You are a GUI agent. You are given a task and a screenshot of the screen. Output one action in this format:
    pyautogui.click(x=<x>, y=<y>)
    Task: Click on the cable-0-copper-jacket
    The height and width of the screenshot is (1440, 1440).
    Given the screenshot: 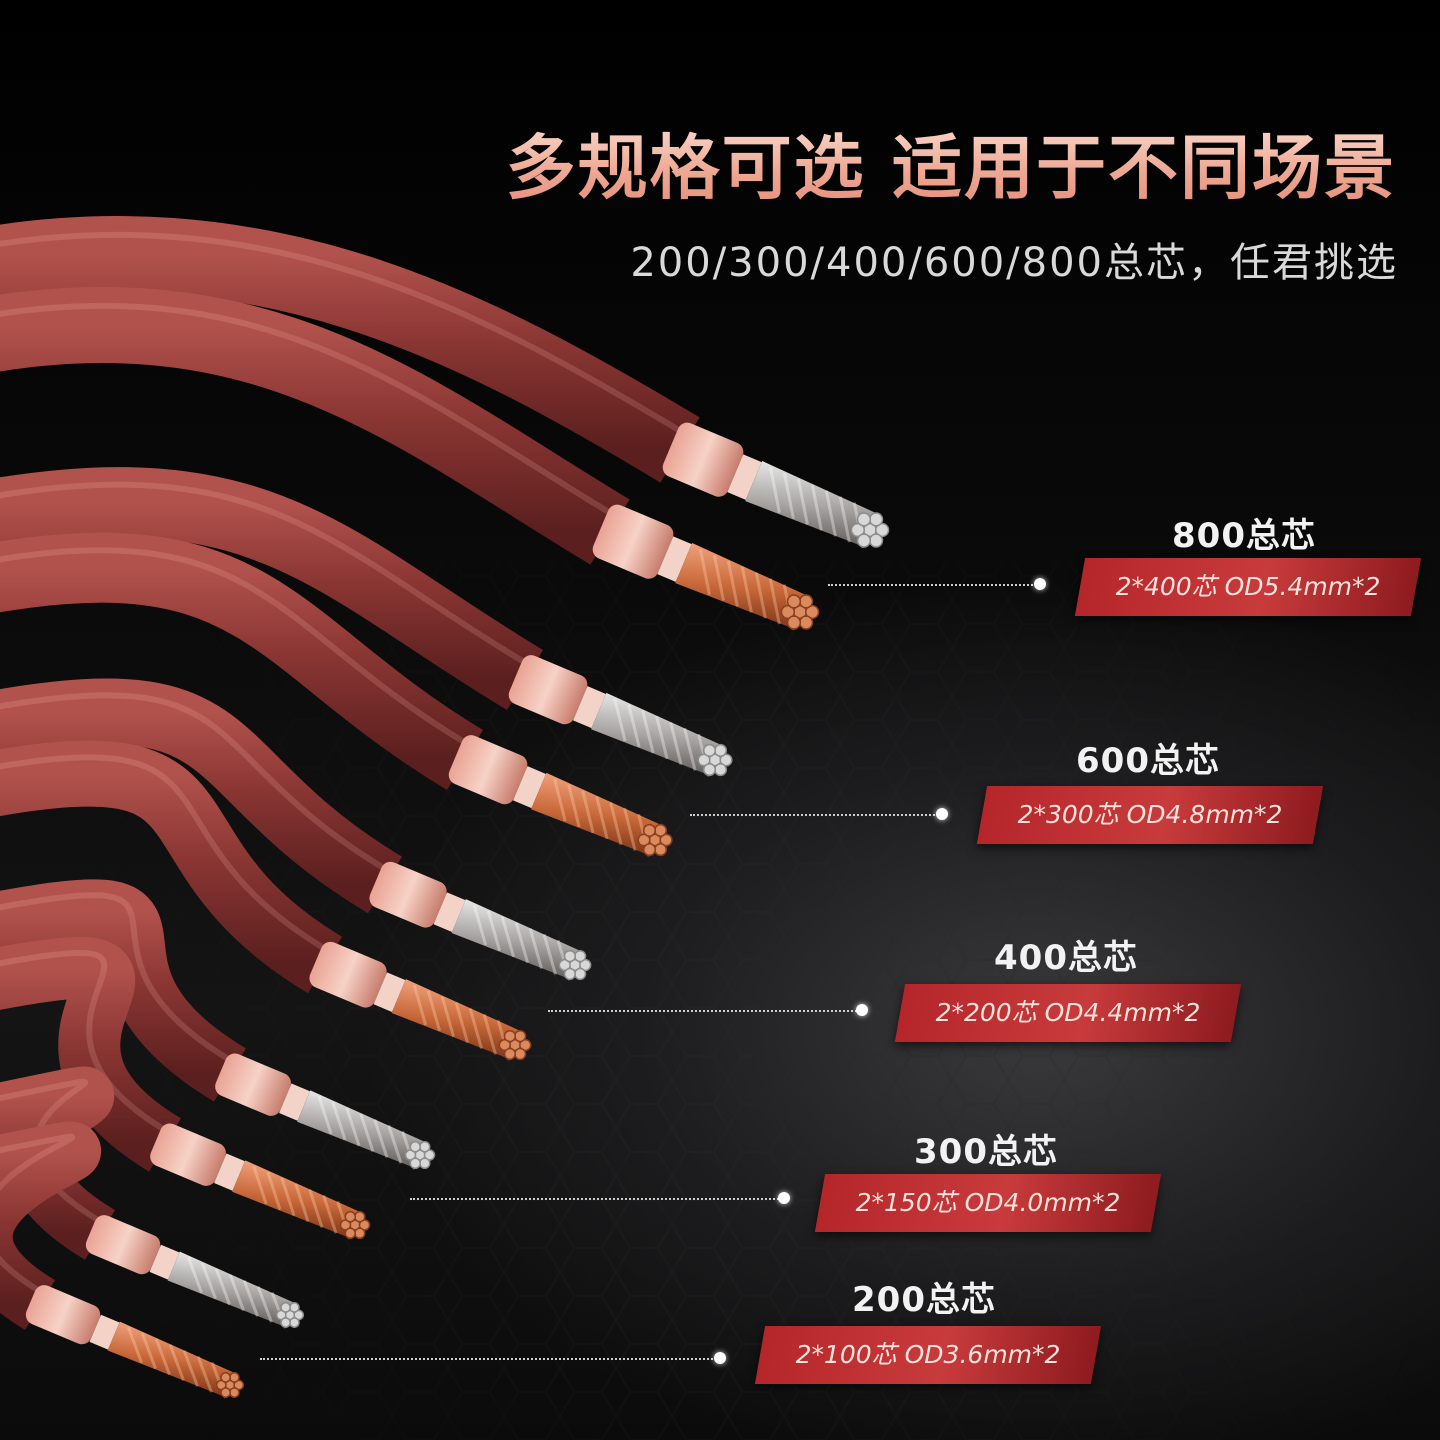 What is the action you would take?
    pyautogui.click(x=315, y=426)
    